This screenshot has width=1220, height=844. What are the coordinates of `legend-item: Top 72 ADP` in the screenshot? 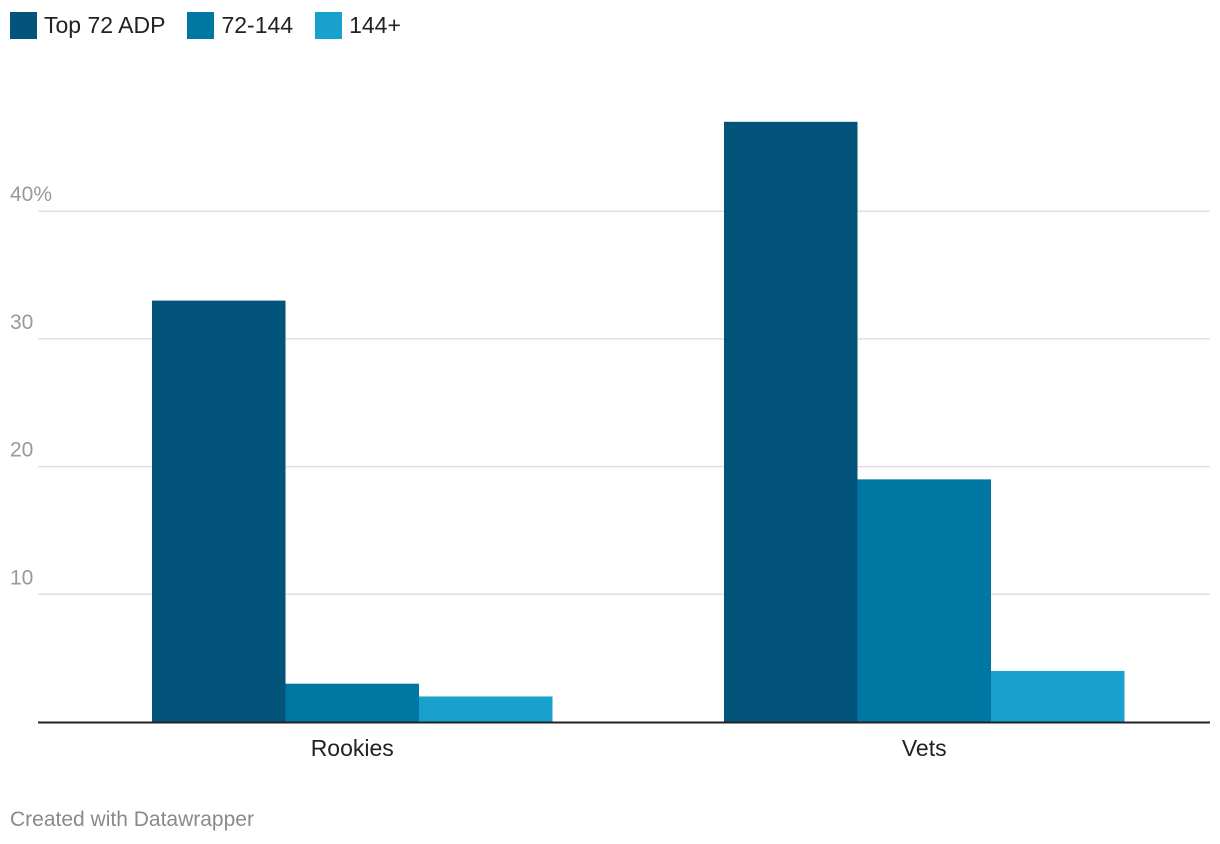 It's located at (87, 25).